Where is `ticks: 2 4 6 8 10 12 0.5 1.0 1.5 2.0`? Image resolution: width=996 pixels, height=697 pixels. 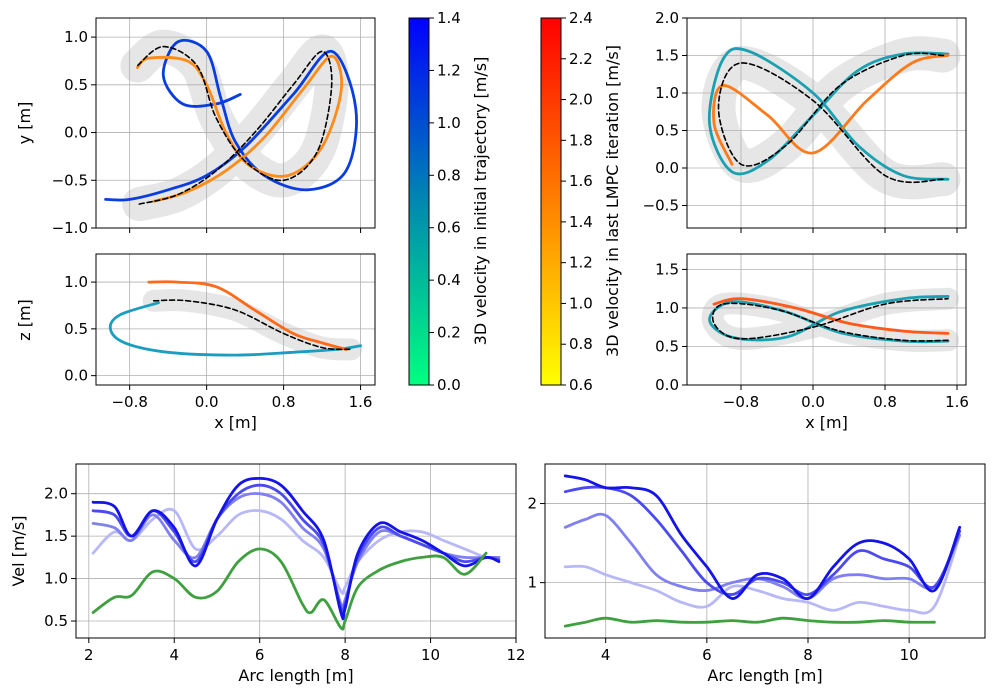 ticks: 2 4 6 8 10 12 0.5 1.0 1.5 2.0 is located at coordinates (284, 574).